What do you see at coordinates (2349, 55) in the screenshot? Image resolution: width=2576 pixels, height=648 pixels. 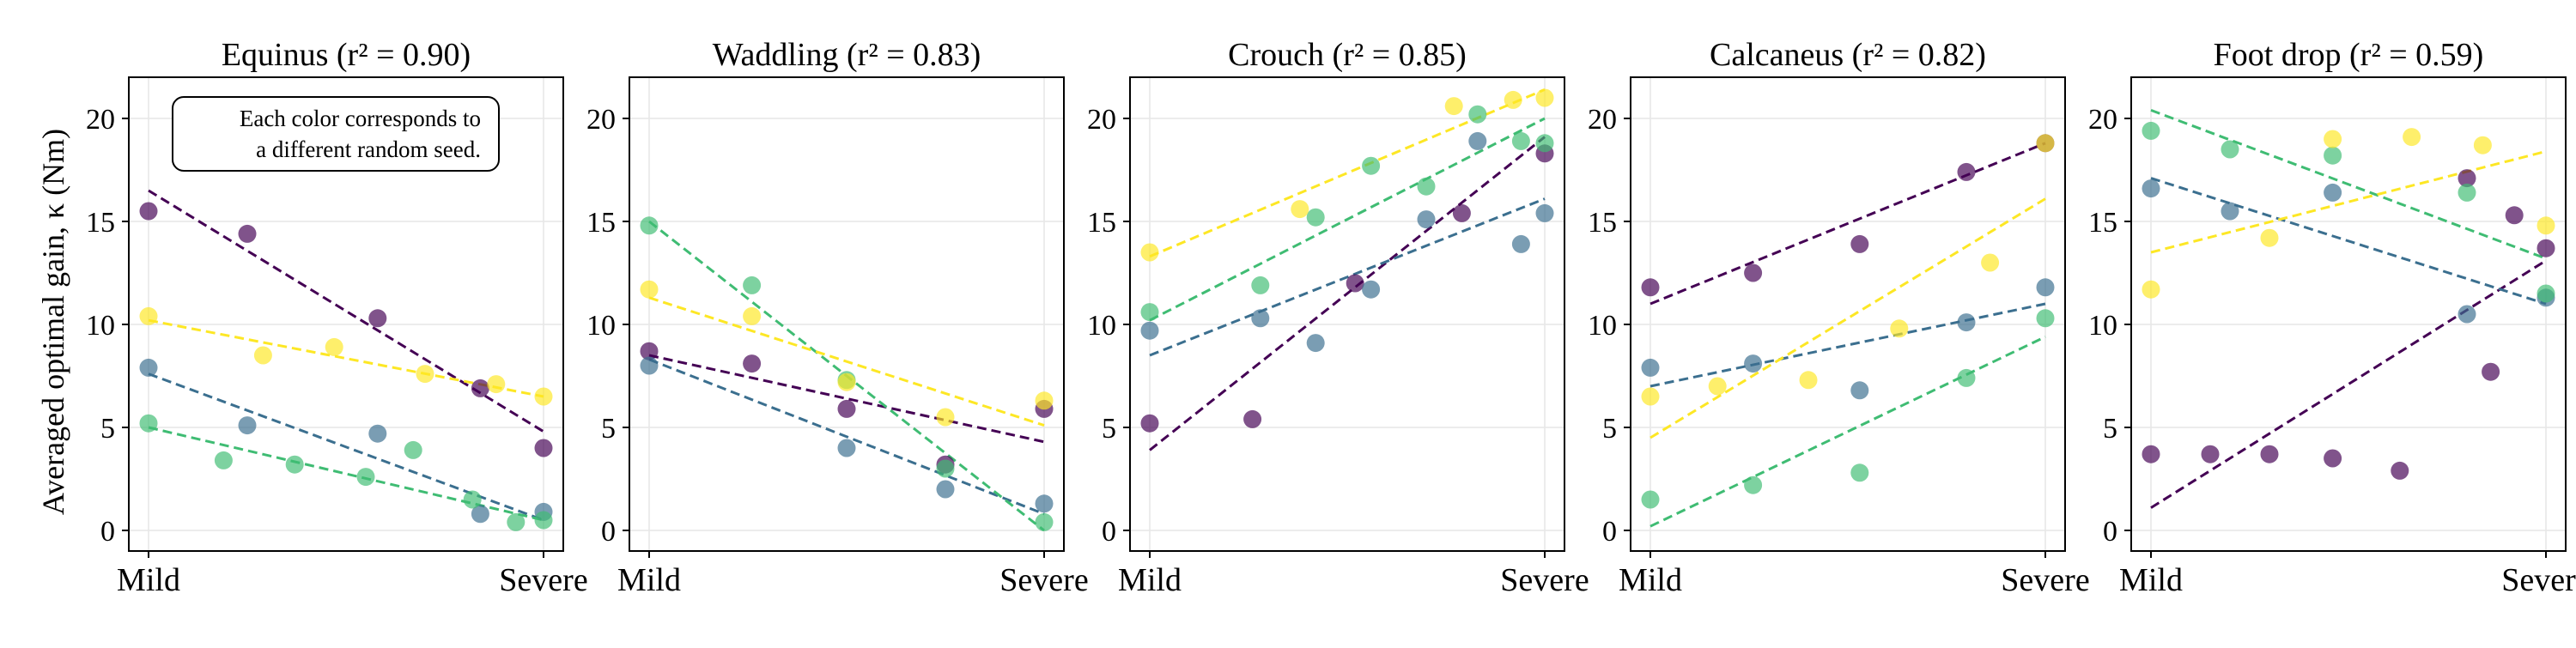 I see `panel-title: Foot drop (r² = 0.59)` at bounding box center [2349, 55].